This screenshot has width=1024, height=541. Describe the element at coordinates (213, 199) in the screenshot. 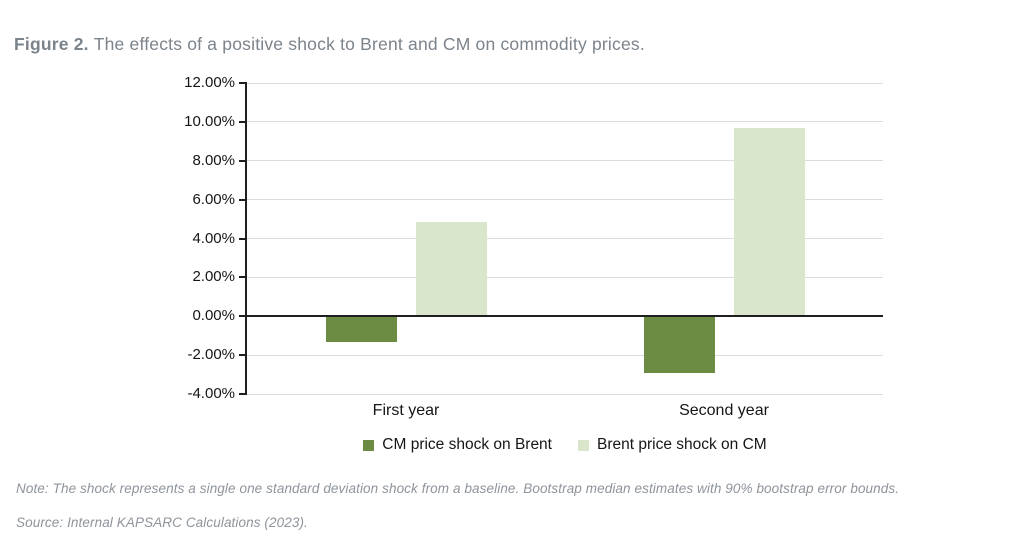

I see `y-tick-label: 6.00%` at that location.